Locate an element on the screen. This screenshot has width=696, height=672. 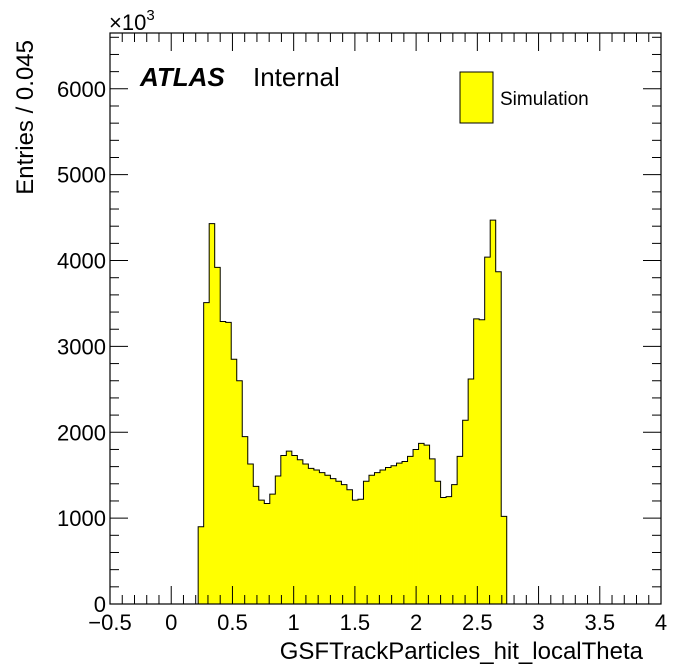
y-tick-label: 6000 is located at coordinates (81, 89).